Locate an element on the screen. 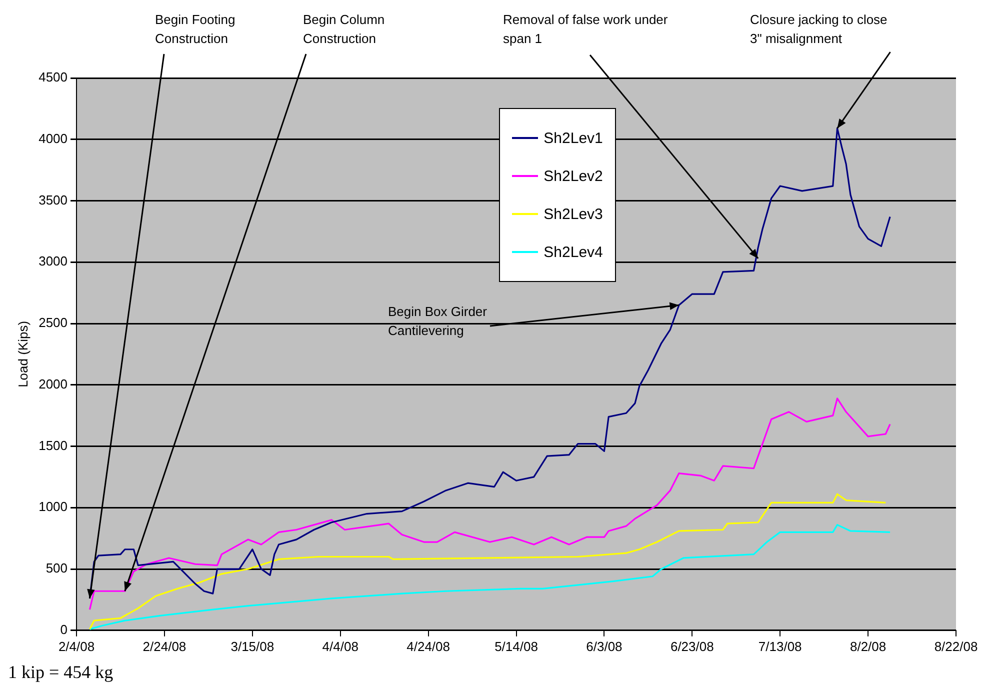 Image resolution: width=984 pixels, height=692 pixels. annotation: Begin Box Girder Cantilevering is located at coordinates (438, 321).